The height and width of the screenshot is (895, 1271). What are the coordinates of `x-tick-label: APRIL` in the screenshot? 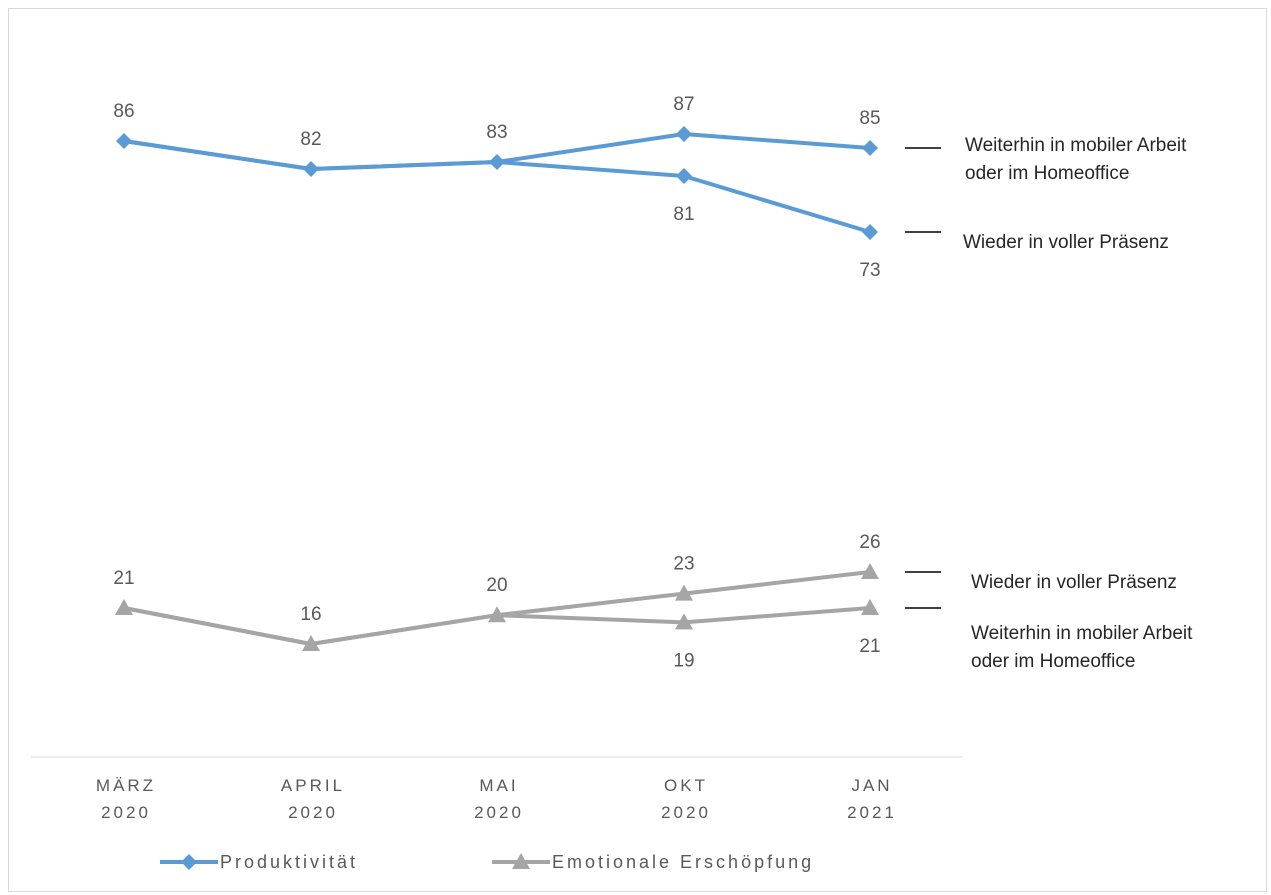 It's located at (313, 785).